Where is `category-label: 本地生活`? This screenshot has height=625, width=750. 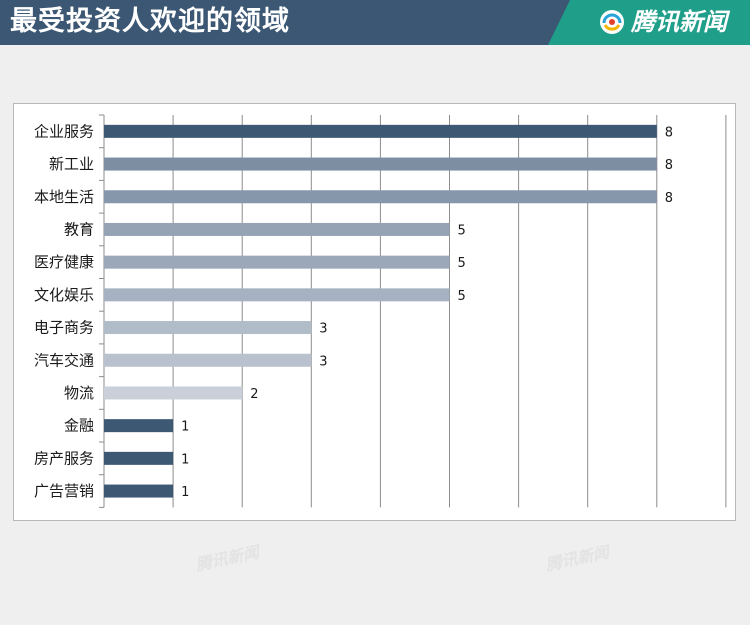 category-label: 本地生活 is located at coordinates (64, 197).